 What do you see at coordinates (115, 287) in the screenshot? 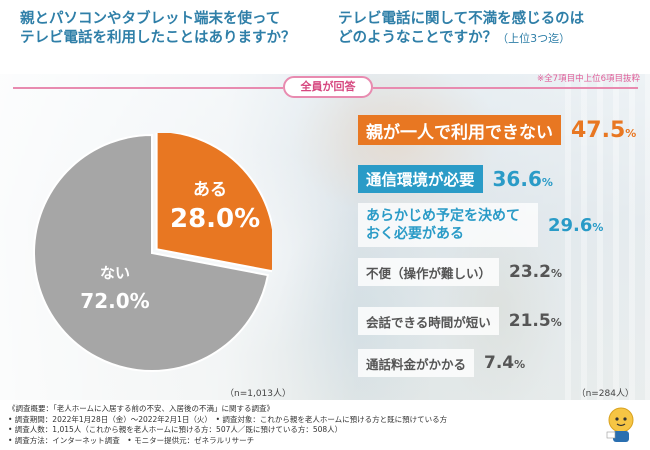
I see `pie-label-no: ない 72.0%` at bounding box center [115, 287].